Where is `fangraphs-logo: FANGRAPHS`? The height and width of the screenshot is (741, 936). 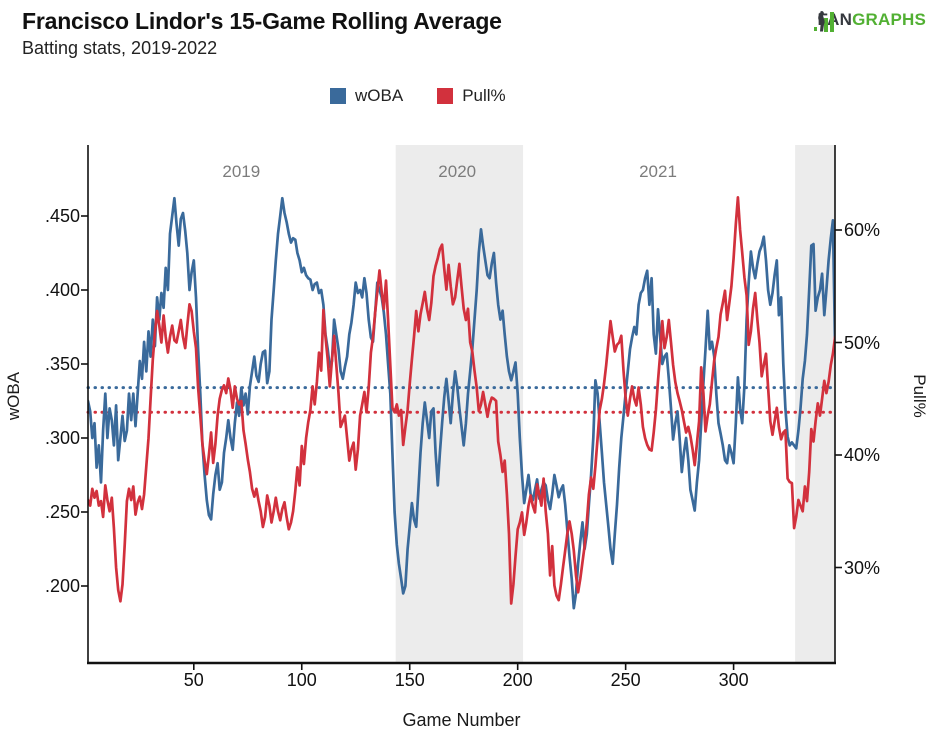
fangraphs-logo: FANGRAPHS is located at coordinates (870, 21).